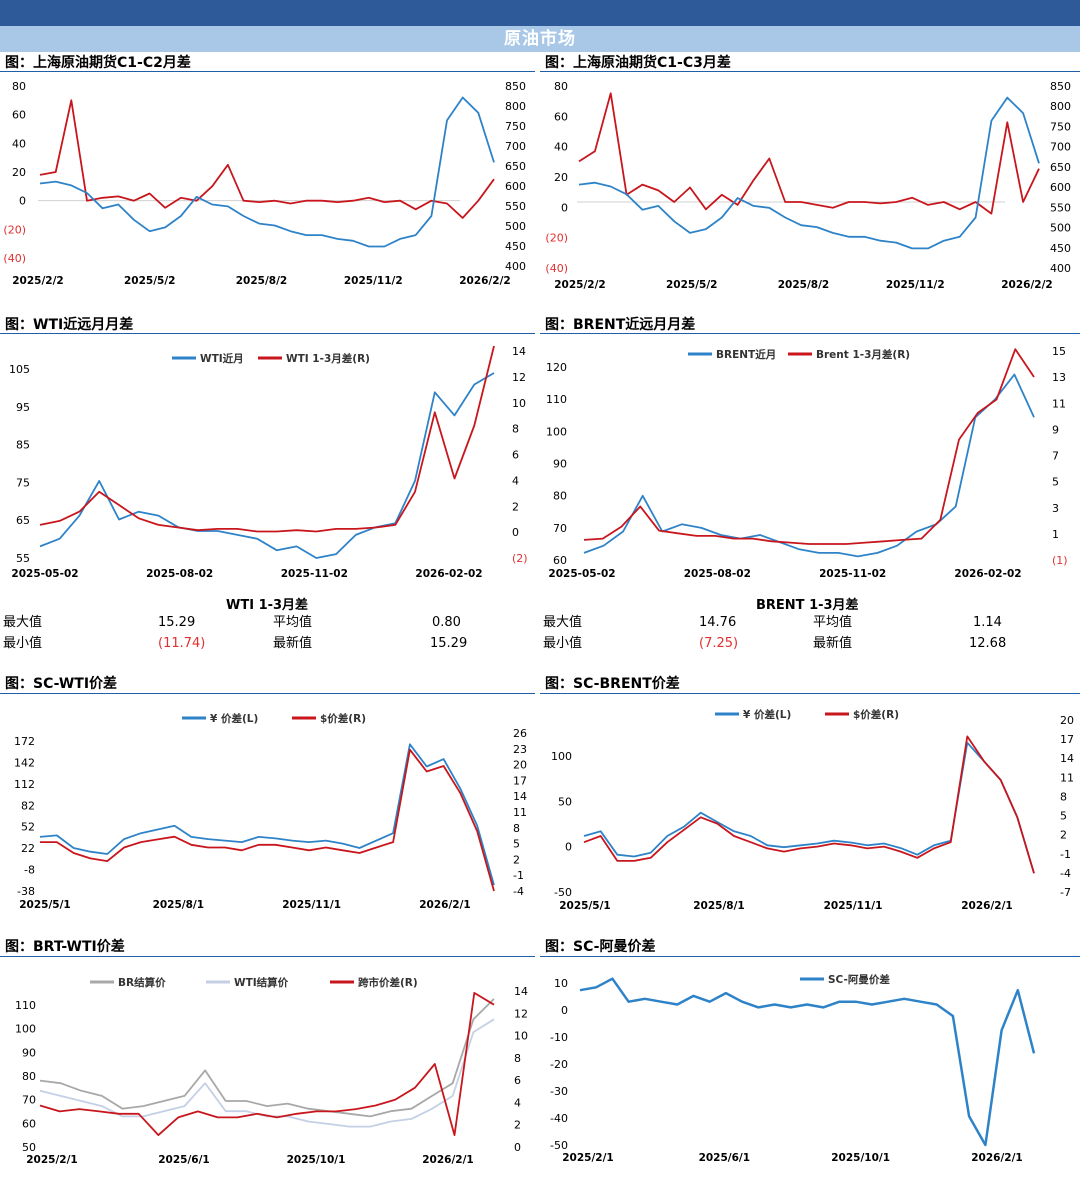 This screenshot has width=1080, height=1185. Describe the element at coordinates (515, 206) in the screenshot. I see `right-axis-tick: 550` at that location.